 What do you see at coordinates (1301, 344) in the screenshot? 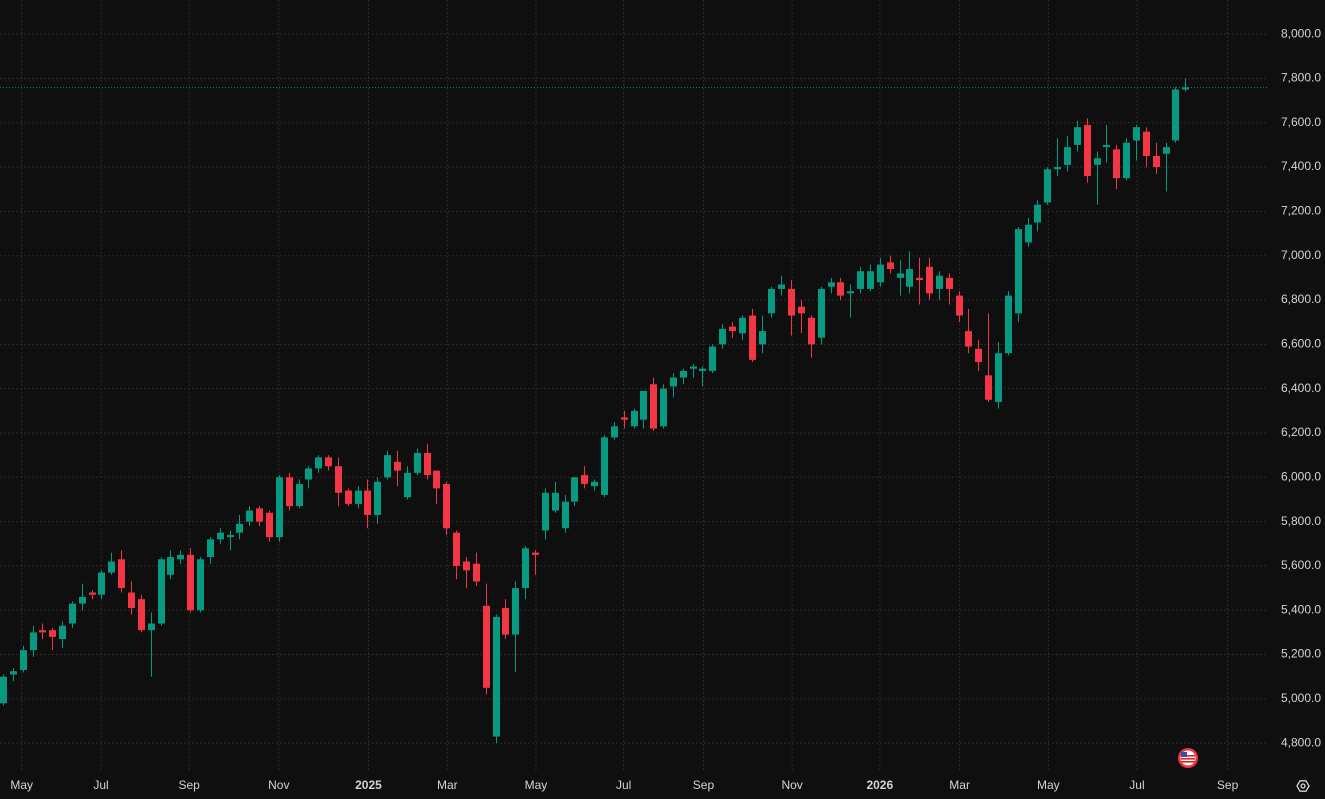
I see `y-tick-label: 6,600.0` at bounding box center [1301, 344].